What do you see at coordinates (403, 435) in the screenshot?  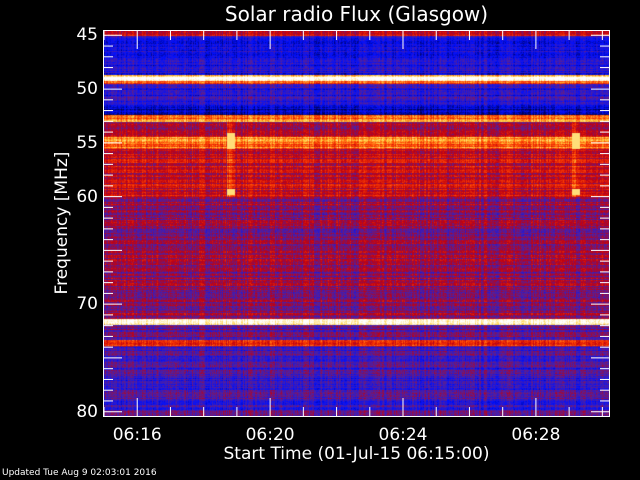 I see `x-tick-label: 06:24` at bounding box center [403, 435].